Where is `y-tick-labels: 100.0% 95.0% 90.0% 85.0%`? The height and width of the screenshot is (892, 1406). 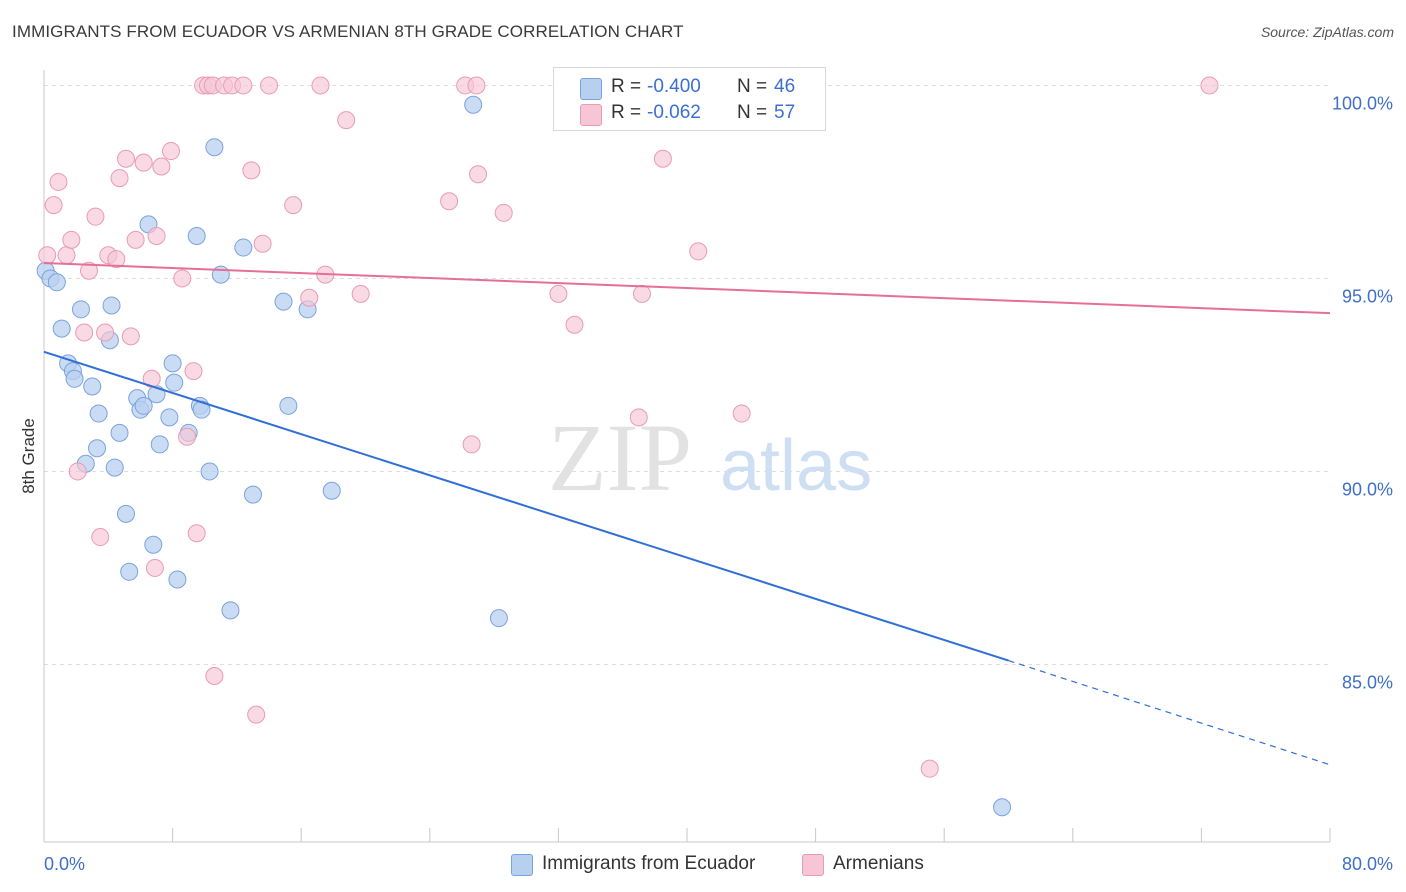
y-tick-labels: 100.0% 95.0% 90.0% 85.0% is located at coordinates (1362, 392).